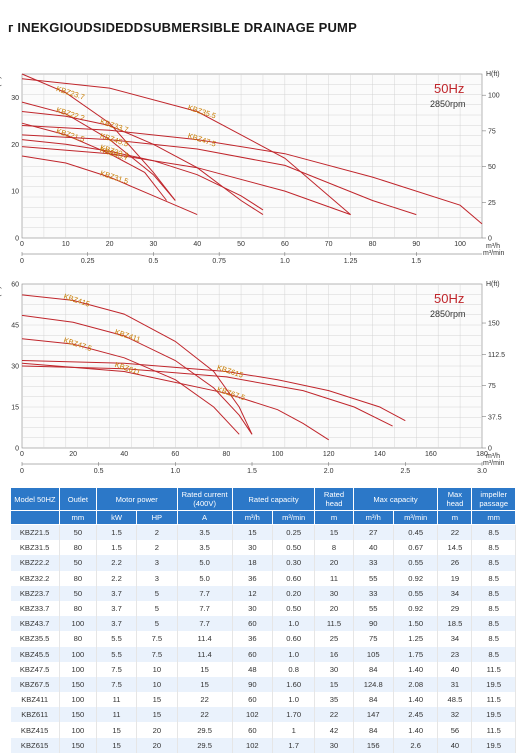 This screenshot has height=753, width=524. Describe the element at coordinates (15, 145) in the screenshot. I see `y-tick-label: 20` at that location.